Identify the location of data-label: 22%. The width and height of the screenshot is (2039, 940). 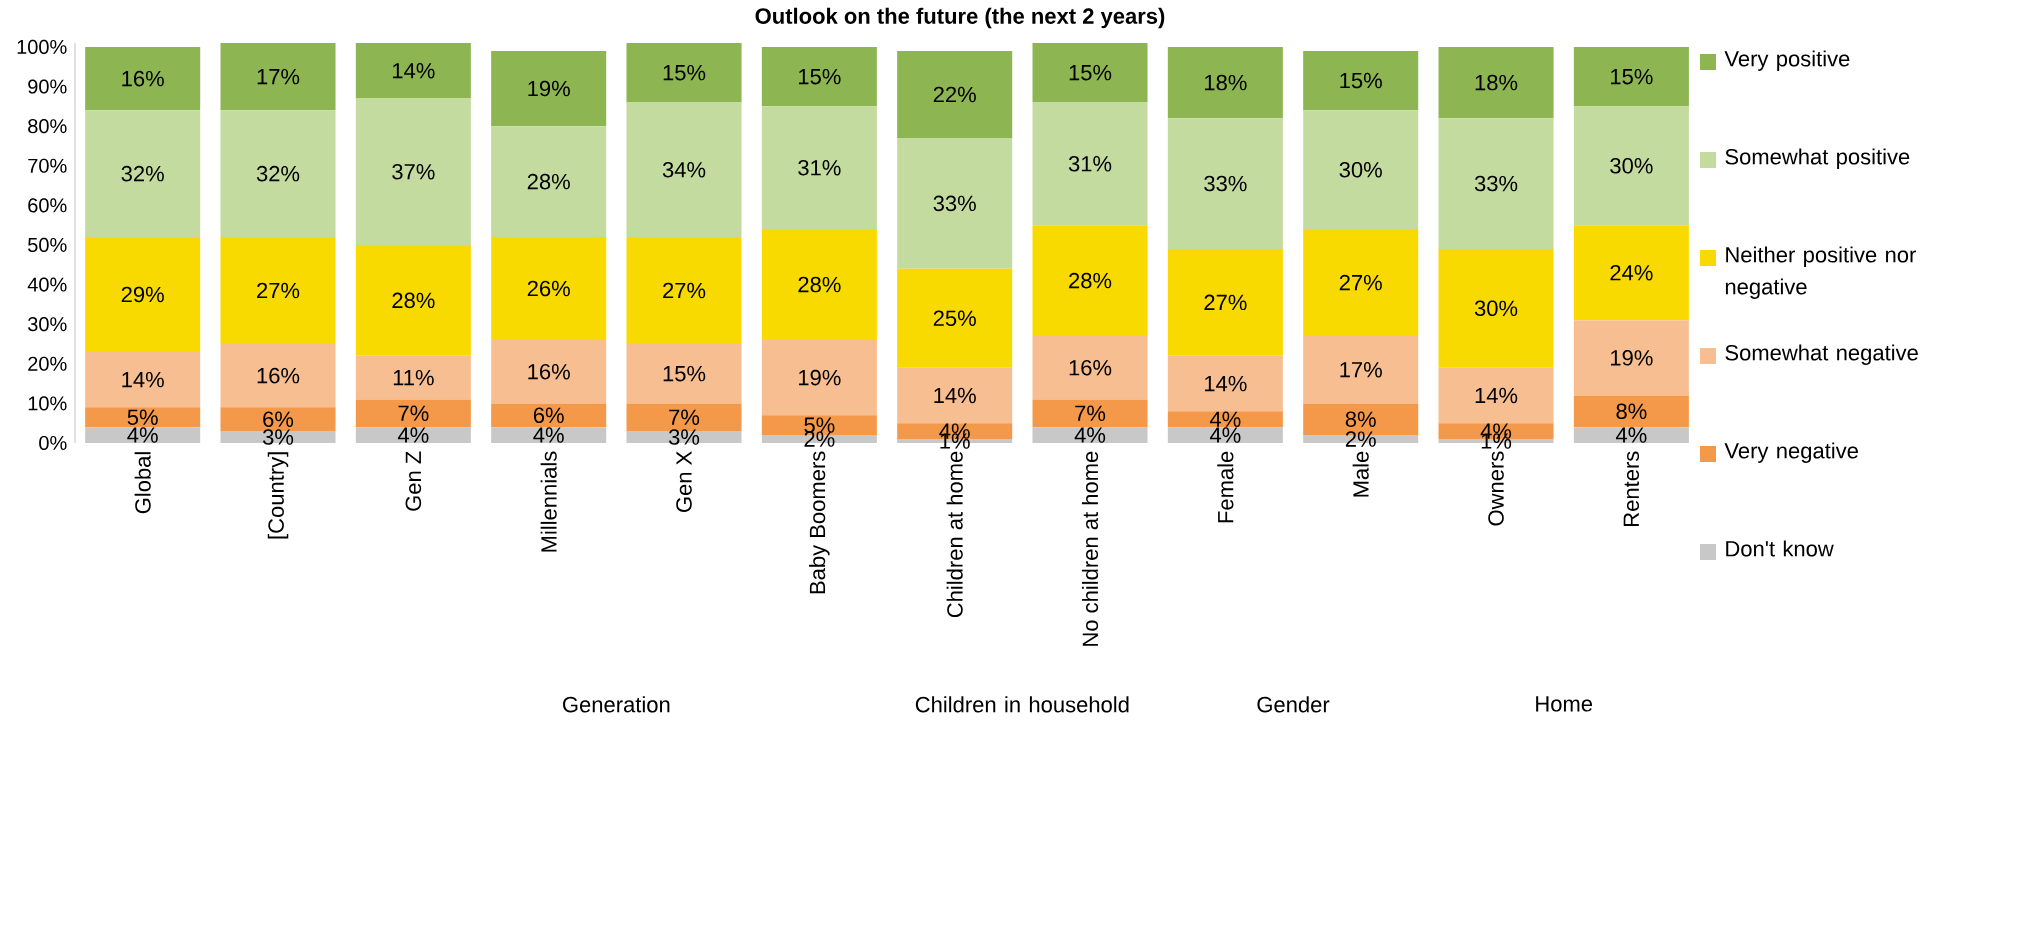
(954, 94).